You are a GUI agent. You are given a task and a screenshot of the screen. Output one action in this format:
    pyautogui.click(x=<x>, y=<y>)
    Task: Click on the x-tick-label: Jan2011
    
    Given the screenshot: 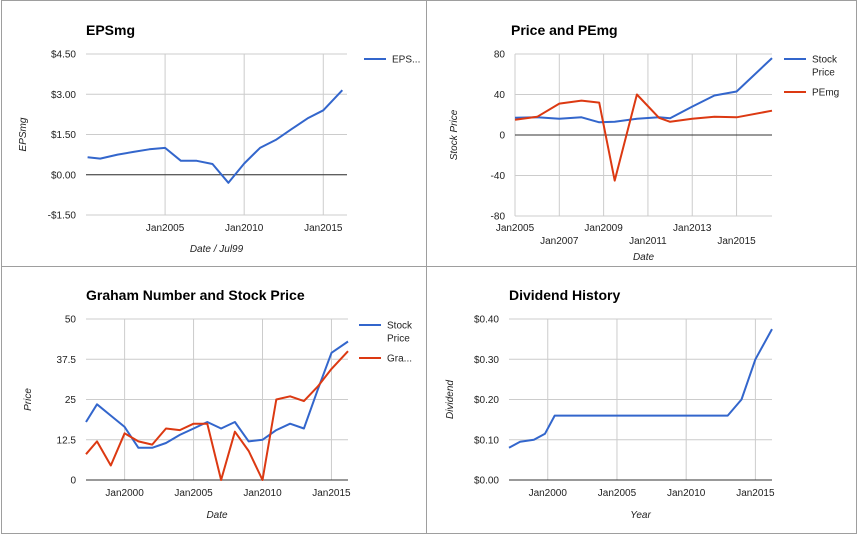 What is the action you would take?
    pyautogui.click(x=648, y=241)
    